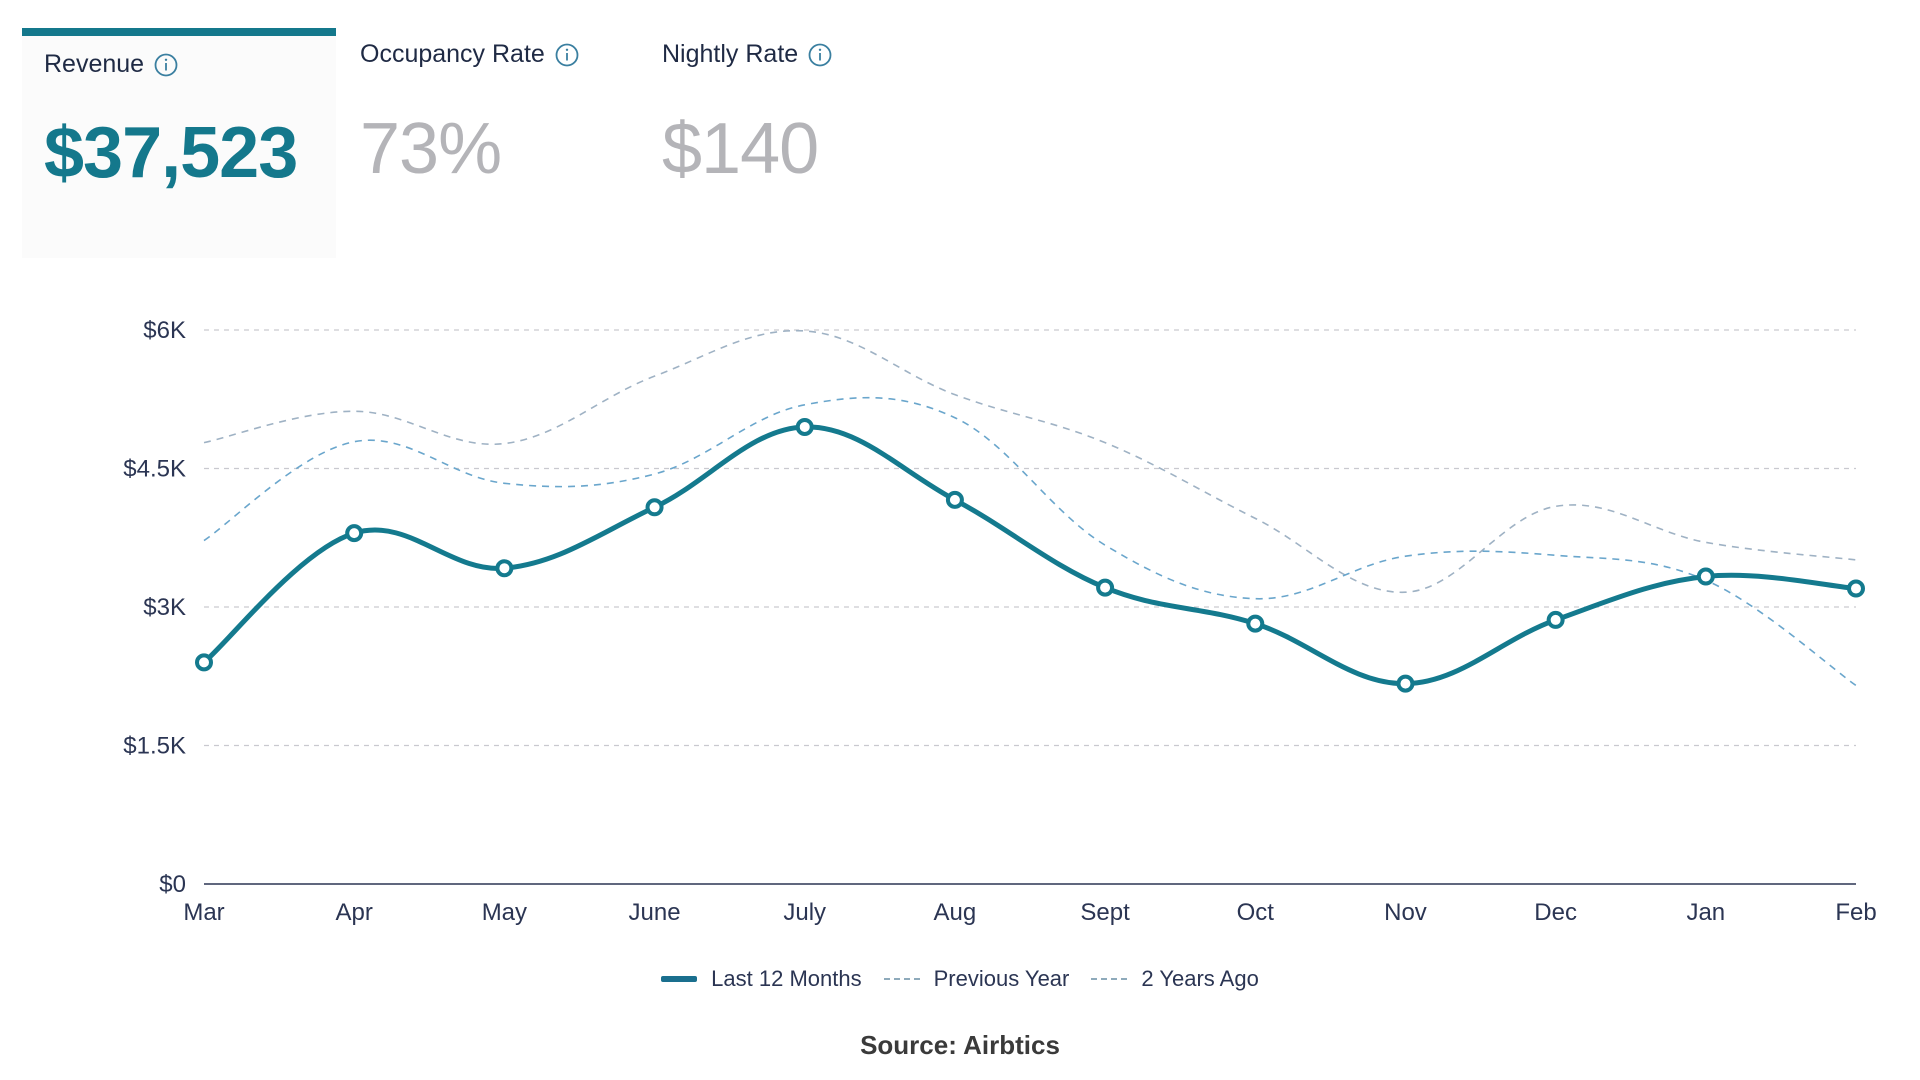 The height and width of the screenshot is (1080, 1920). I want to click on tab-label: Occupancy Rate, so click(452, 54).